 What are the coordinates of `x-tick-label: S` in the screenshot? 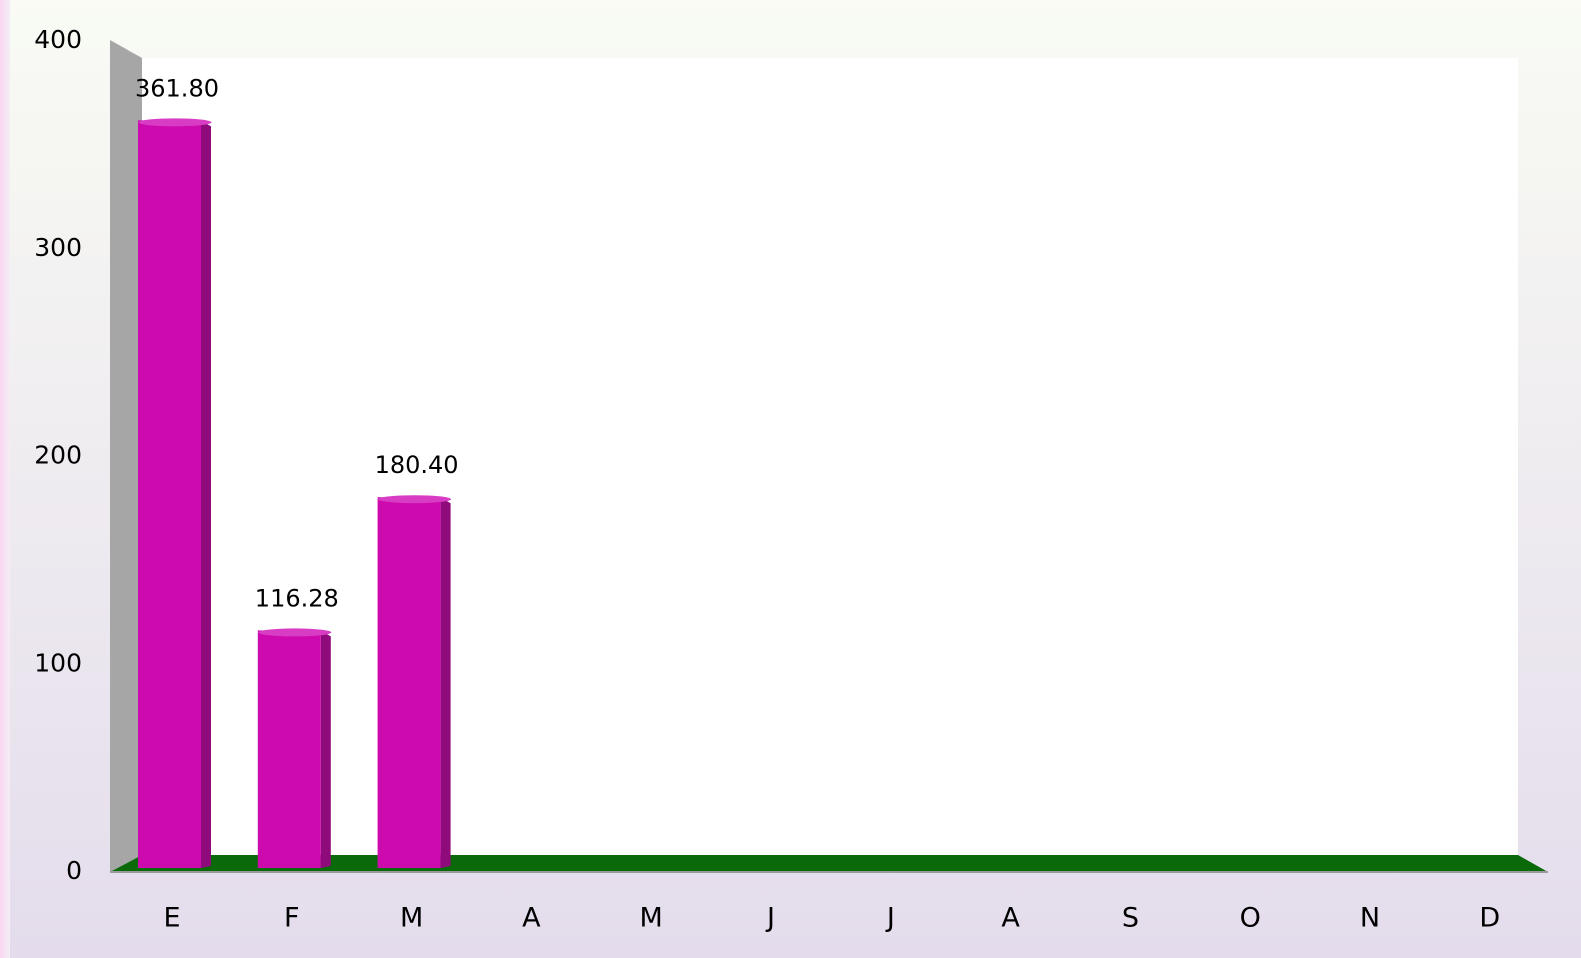 It's located at (1130, 918).